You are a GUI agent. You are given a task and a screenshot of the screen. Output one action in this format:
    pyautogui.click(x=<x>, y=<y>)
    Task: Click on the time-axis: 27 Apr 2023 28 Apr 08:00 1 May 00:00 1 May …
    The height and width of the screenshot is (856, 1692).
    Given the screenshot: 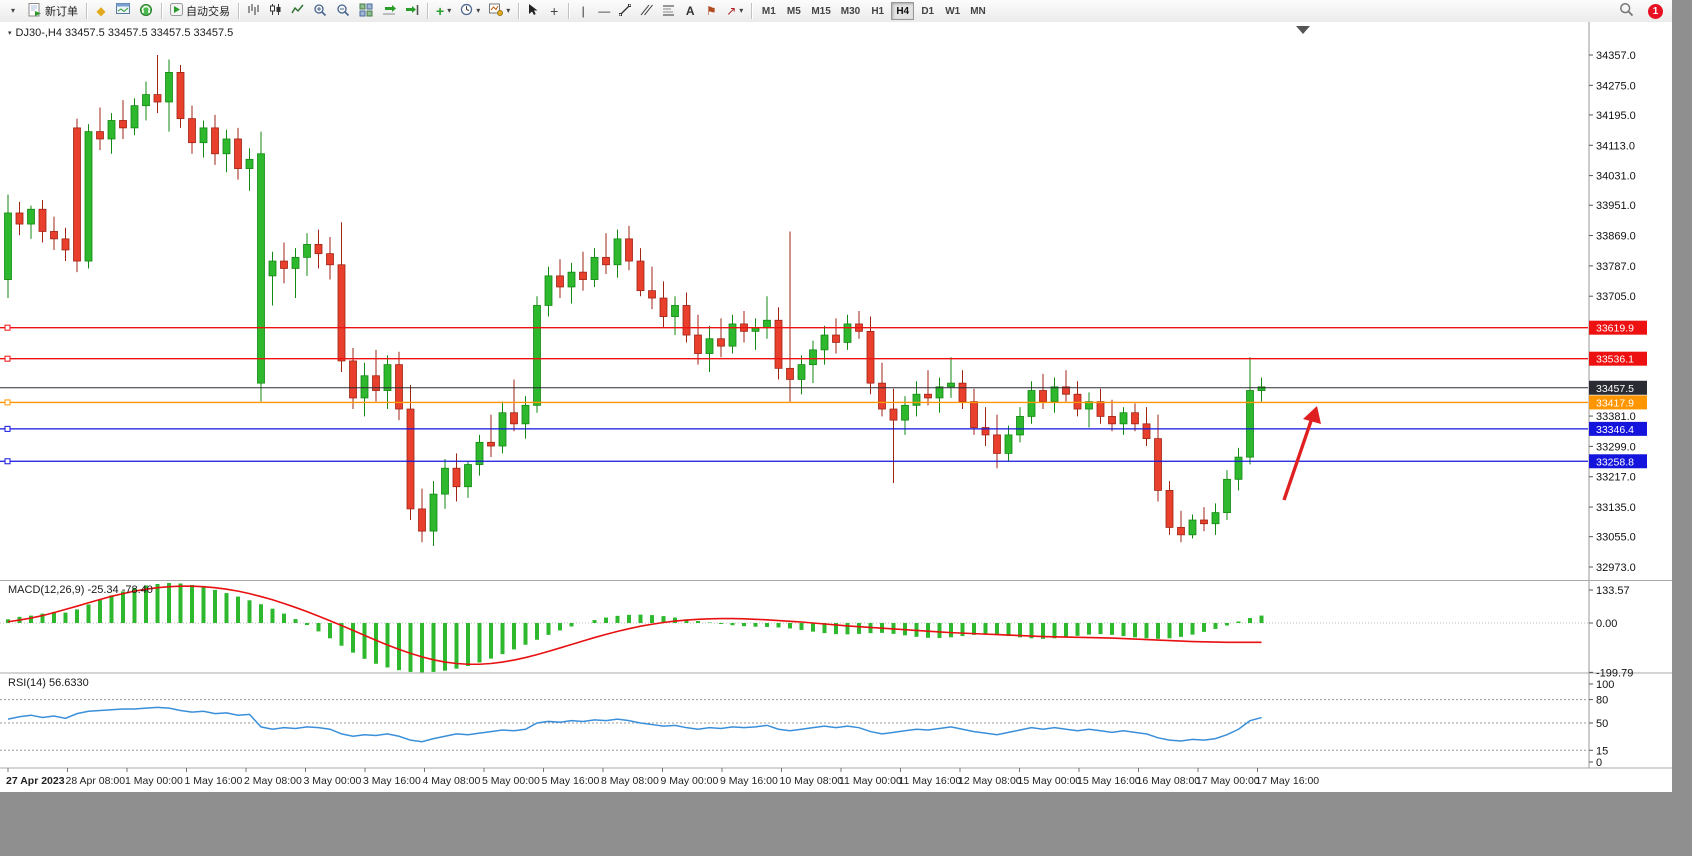 What is the action you would take?
    pyautogui.click(x=662, y=777)
    